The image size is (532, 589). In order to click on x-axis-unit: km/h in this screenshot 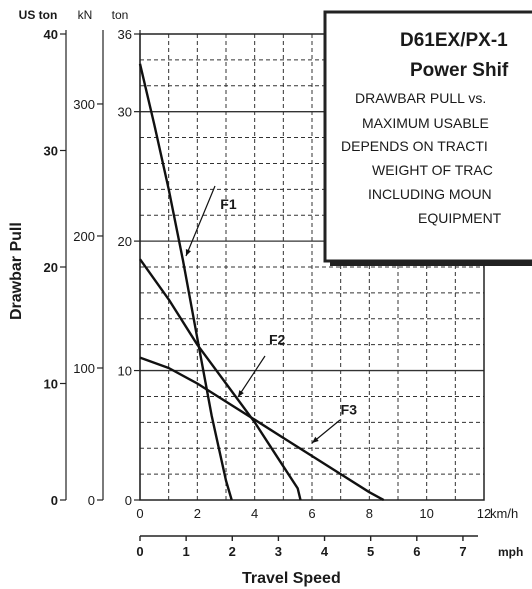, I will do `click(504, 513)`.